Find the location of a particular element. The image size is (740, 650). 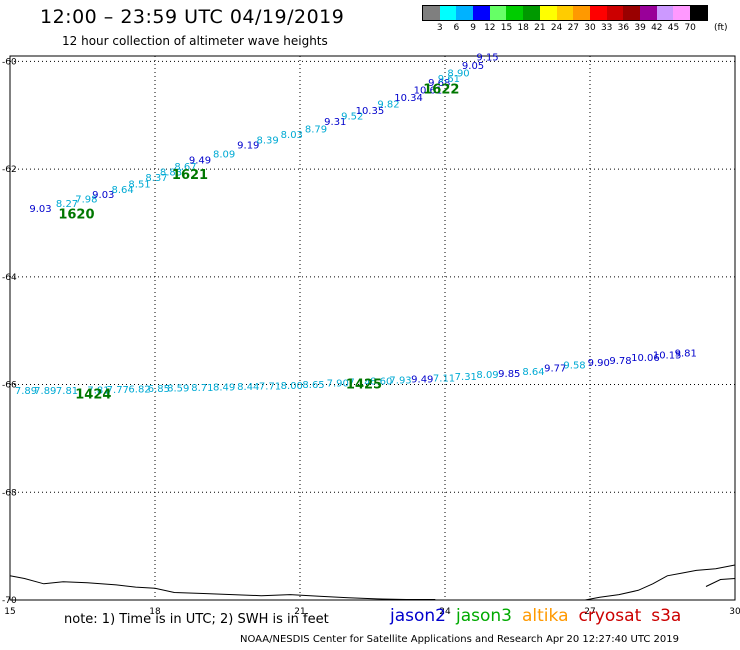

wave-height-label: 7.90 is located at coordinates (338, 384).